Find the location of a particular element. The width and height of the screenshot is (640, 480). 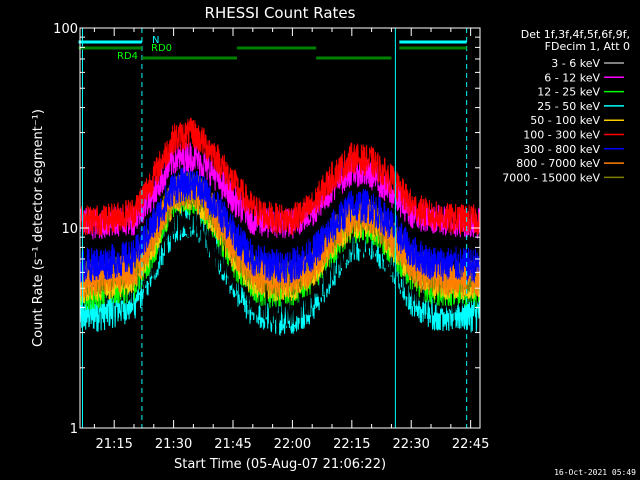

legend-label: 12 - 25 keV is located at coordinates (568, 92).